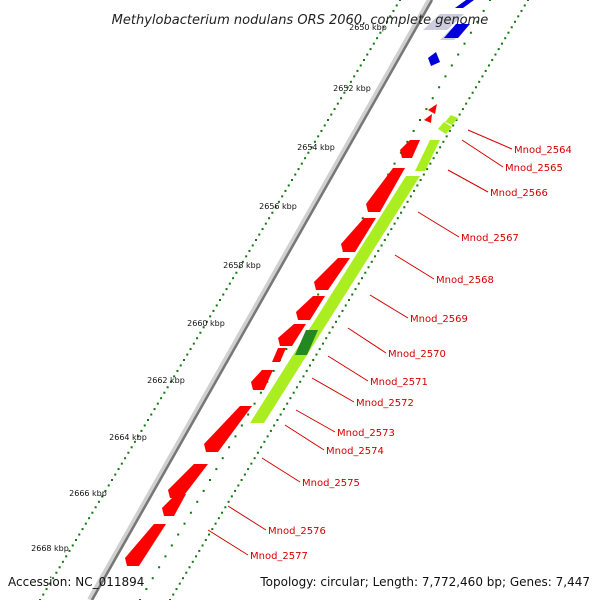 The width and height of the screenshot is (600, 600). What do you see at coordinates (465, 280) in the screenshot?
I see `gene-label: Mnod_2568` at bounding box center [465, 280].